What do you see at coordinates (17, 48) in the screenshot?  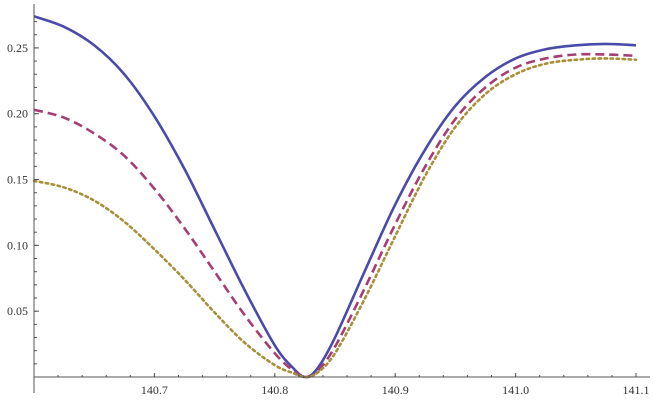 I see `y-tick-label: 0.25` at bounding box center [17, 48].